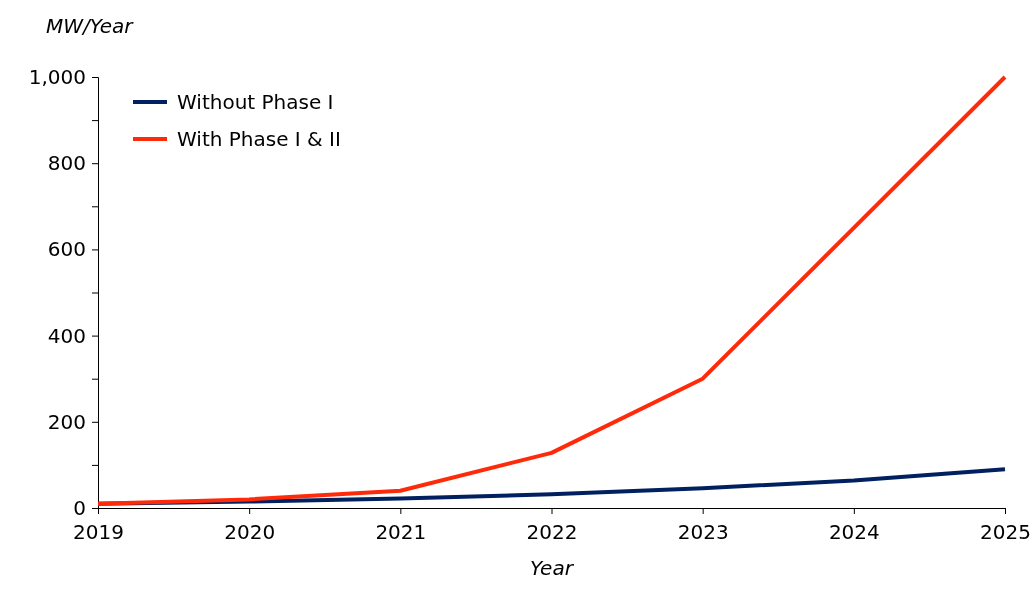 The height and width of the screenshot is (603, 1032). What do you see at coordinates (854, 532) in the screenshot?
I see `x-tick-label: 2024` at bounding box center [854, 532].